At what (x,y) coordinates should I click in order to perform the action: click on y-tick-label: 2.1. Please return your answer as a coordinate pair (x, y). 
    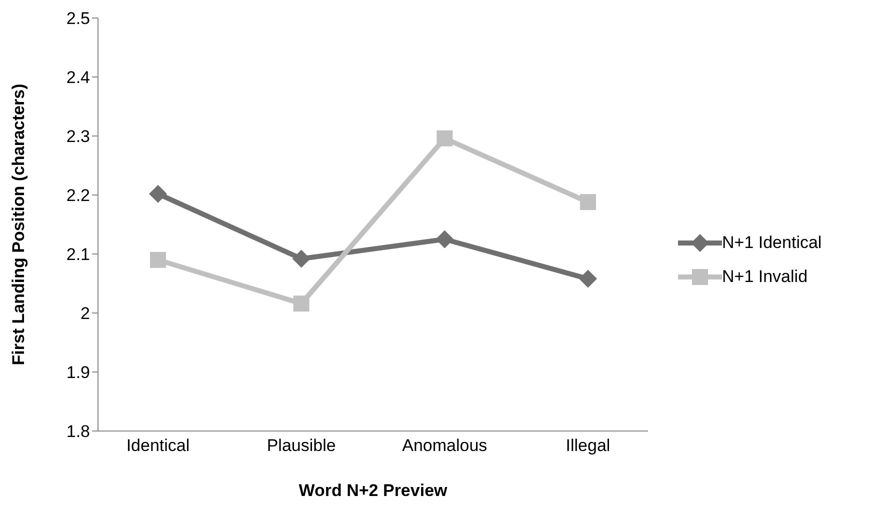
    Looking at the image, I should click on (78, 254).